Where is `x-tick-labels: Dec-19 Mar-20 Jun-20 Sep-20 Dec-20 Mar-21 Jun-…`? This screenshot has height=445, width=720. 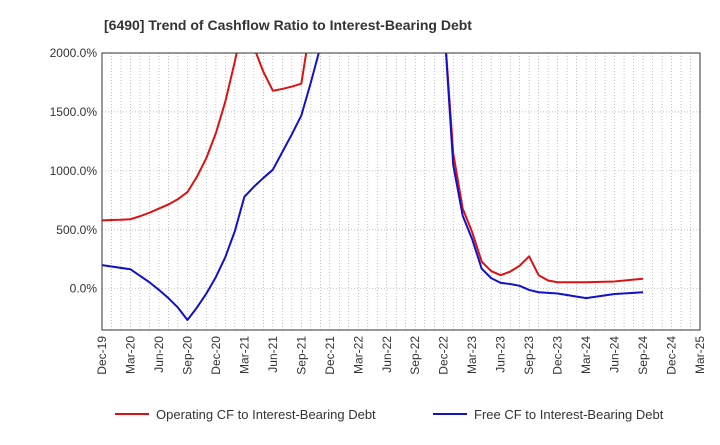
x-tick-labels: Dec-19 Mar-20 Jun-20 Sep-20 Dec-20 Mar-21 Jun-… is located at coordinates (401, 355).